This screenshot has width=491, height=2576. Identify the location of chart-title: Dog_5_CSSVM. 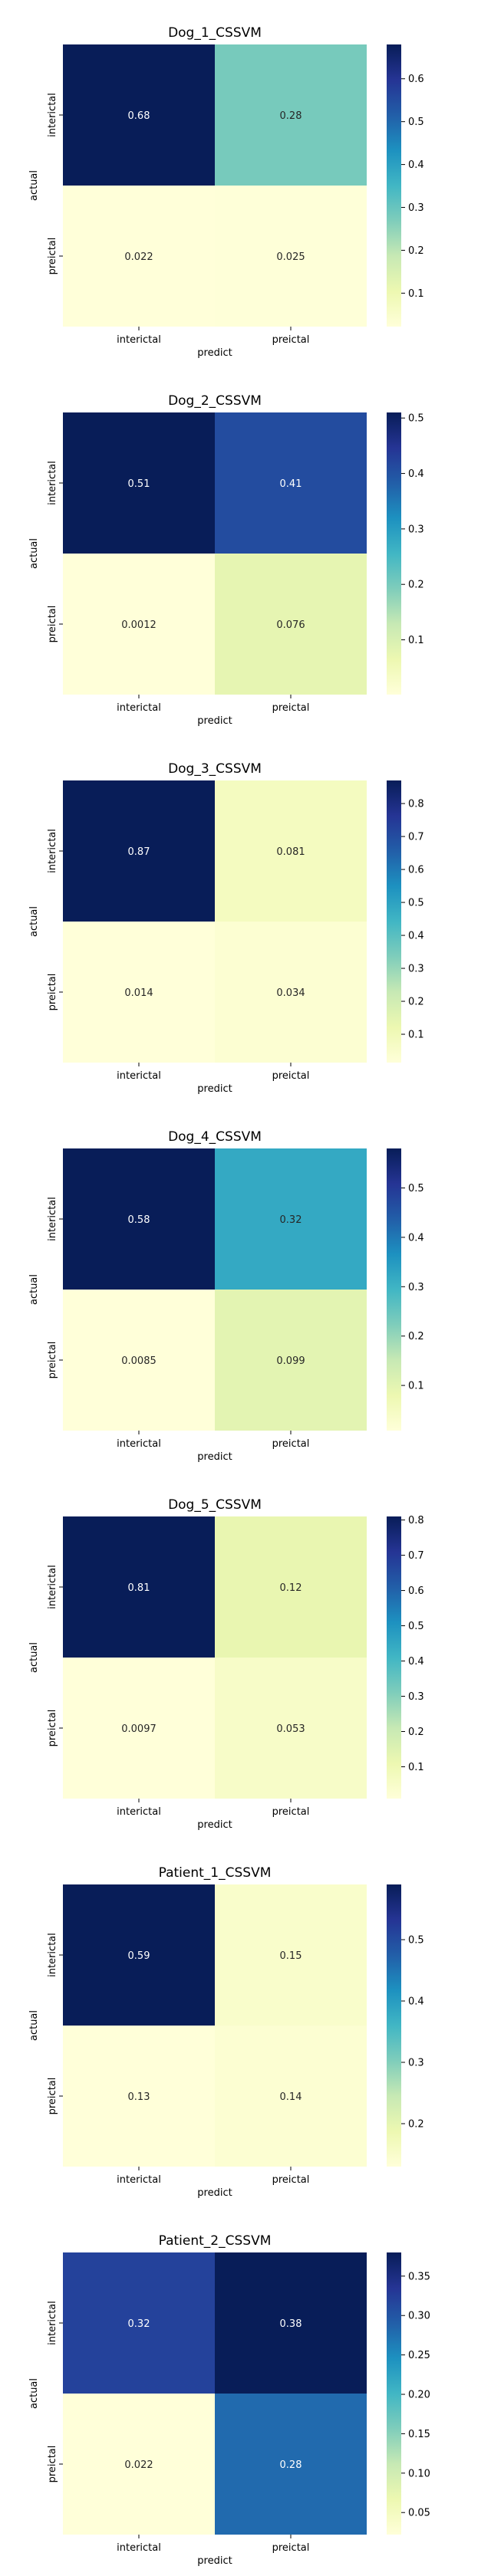
(215, 1505).